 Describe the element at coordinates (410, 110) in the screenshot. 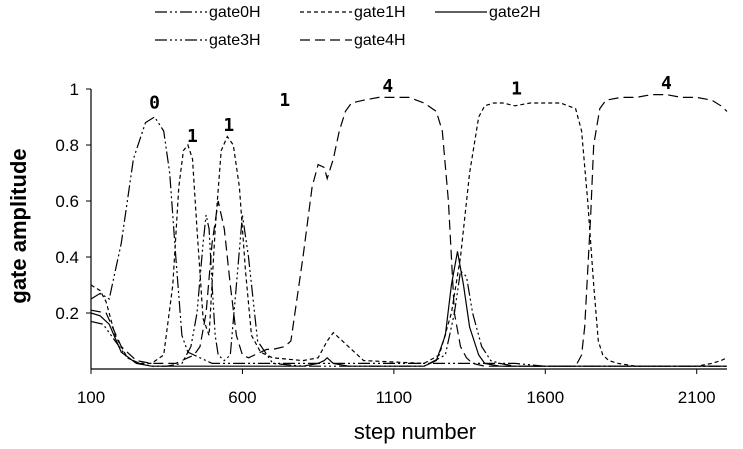

I see `peak-annotations: 0 1 1 1 4 1 4` at that location.